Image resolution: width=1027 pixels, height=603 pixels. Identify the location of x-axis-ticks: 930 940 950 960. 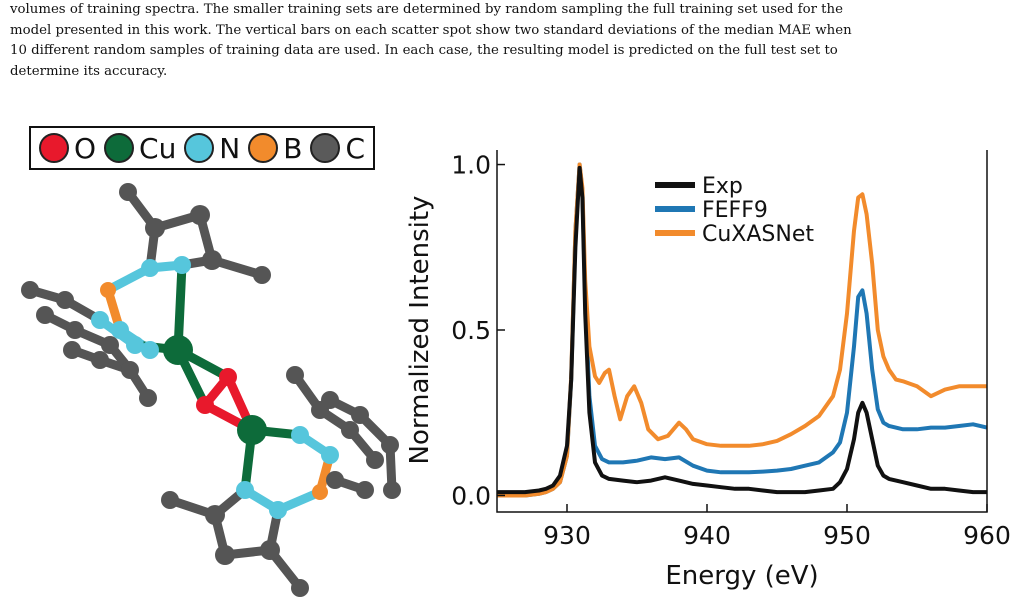
(777, 527).